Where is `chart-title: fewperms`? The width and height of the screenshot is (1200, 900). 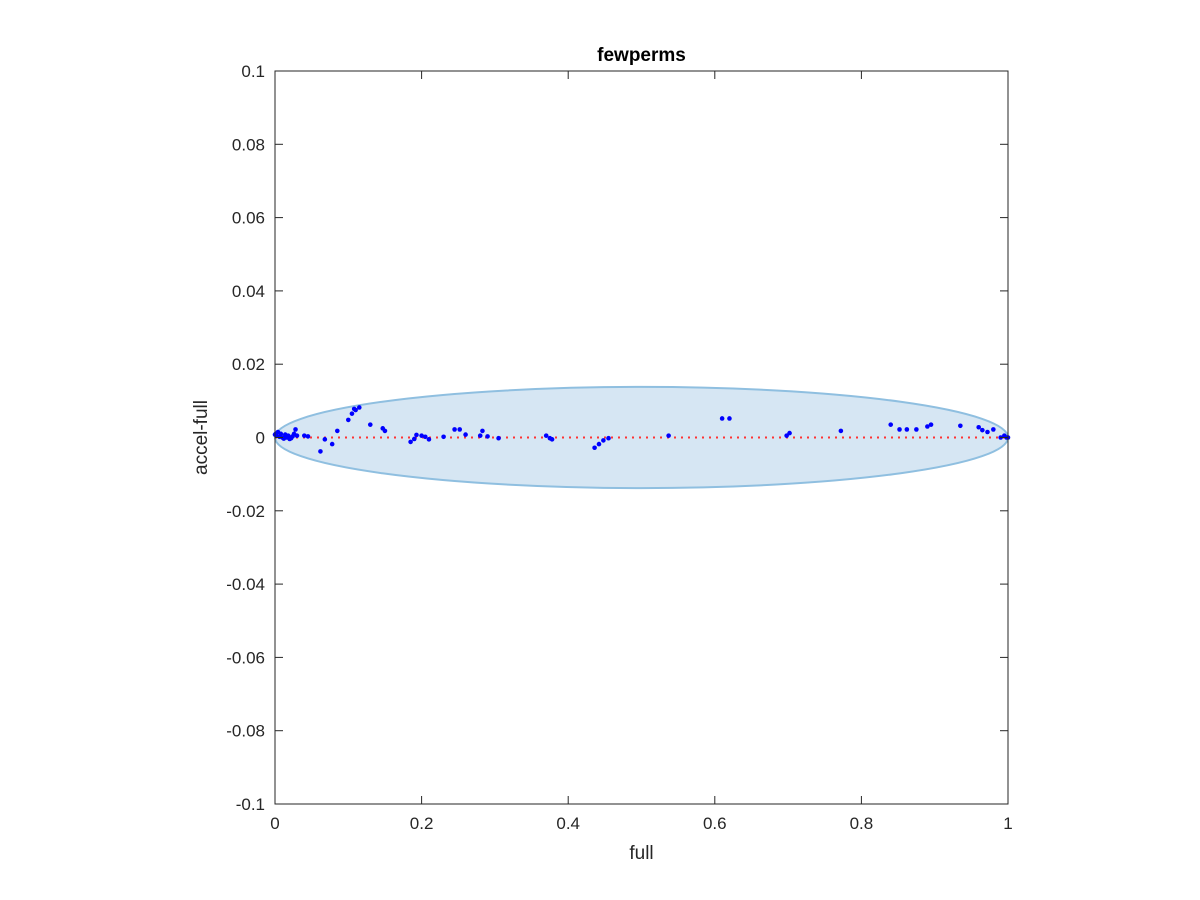 chart-title: fewperms is located at coordinates (641, 55).